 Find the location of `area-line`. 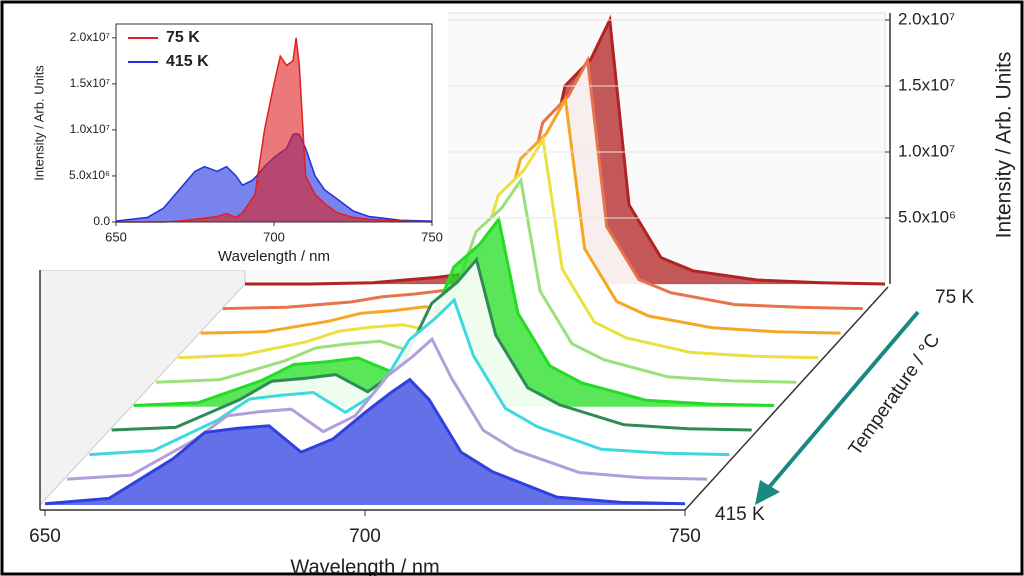

area-line is located at coordinates (274, 130).